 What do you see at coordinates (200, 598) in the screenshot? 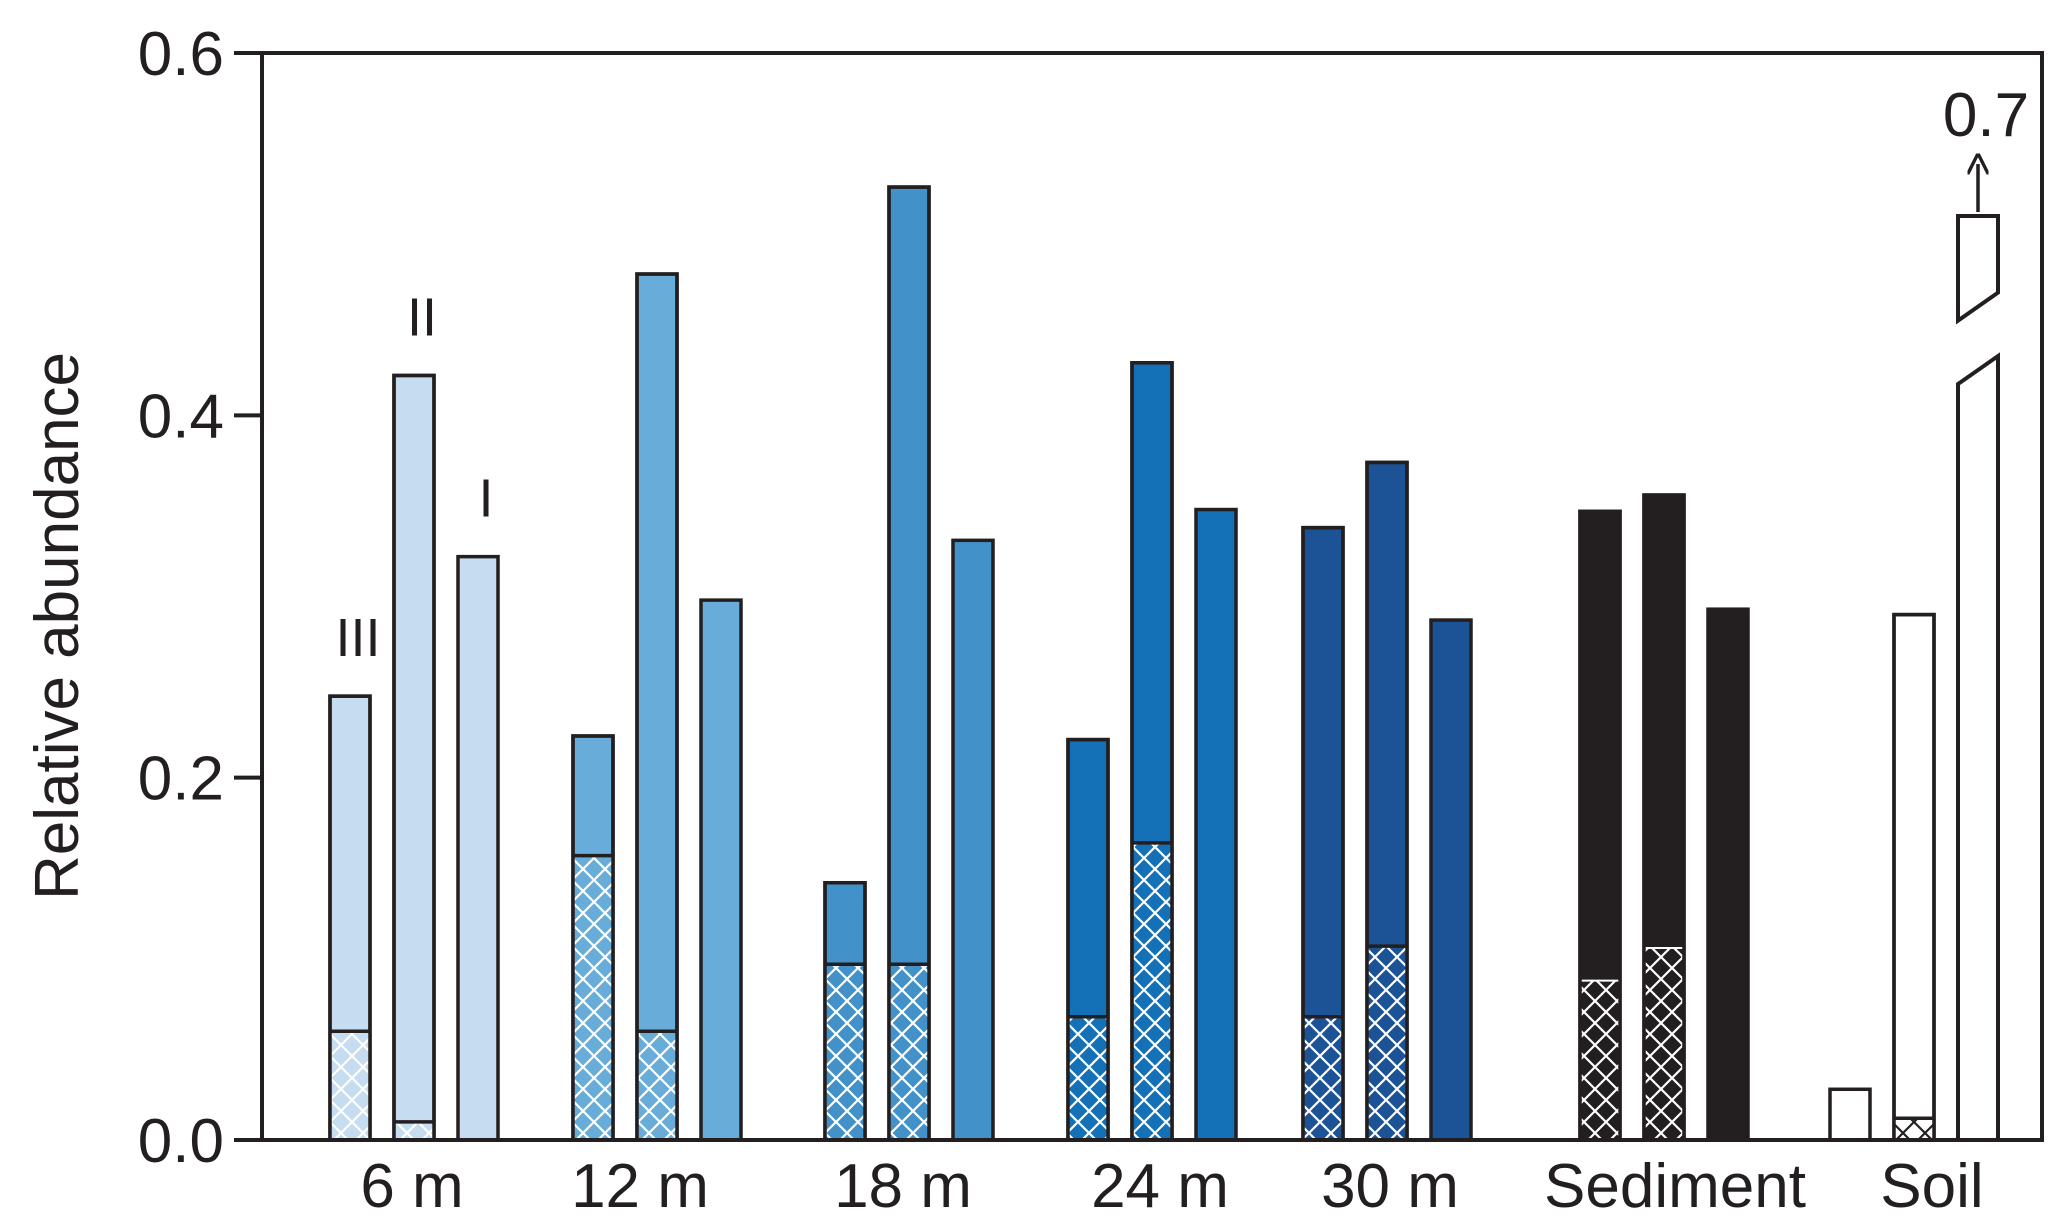
I see `y-axis: 0.0 0.2 0.4 0.6` at bounding box center [200, 598].